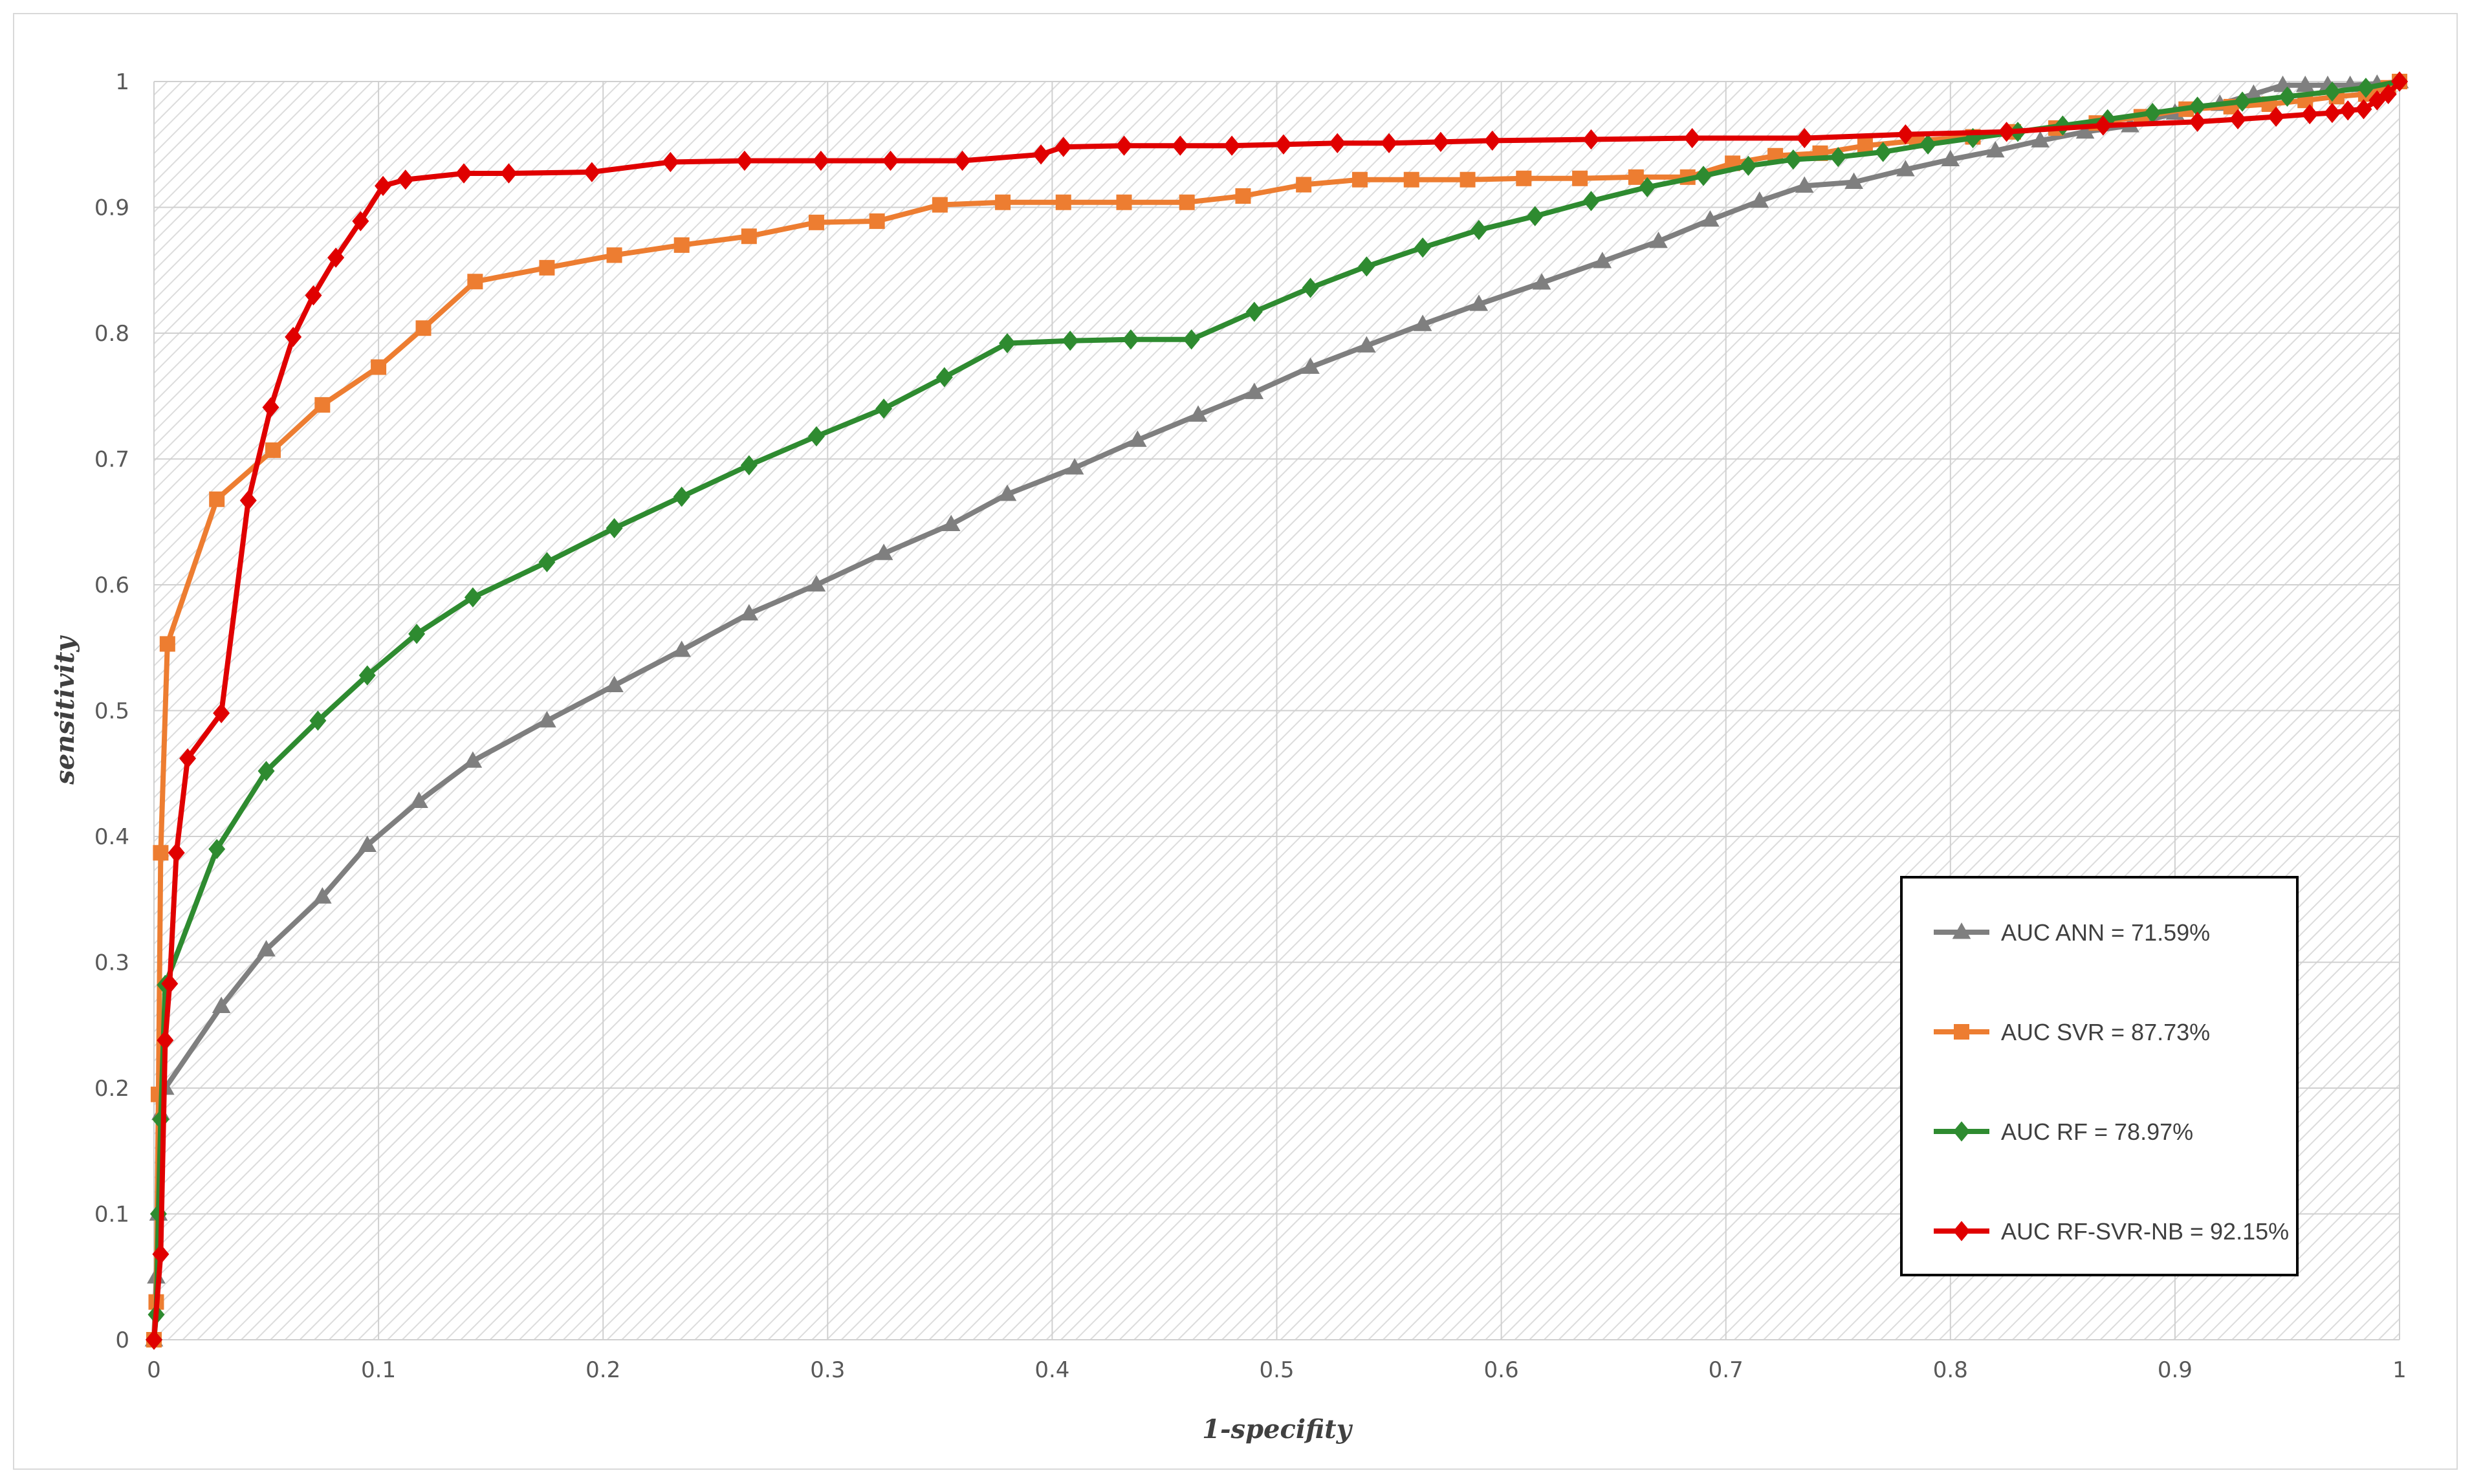  What do you see at coordinates (828, 1370) in the screenshot?
I see `x-tick-label: 0.3` at bounding box center [828, 1370].